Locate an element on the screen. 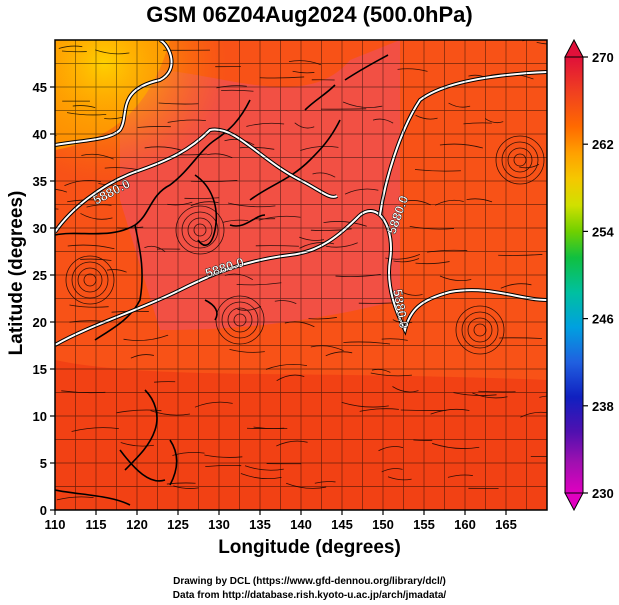 Image resolution: width=619 pixels, height=605 pixels. x-tick-label: 165 is located at coordinates (506, 524).